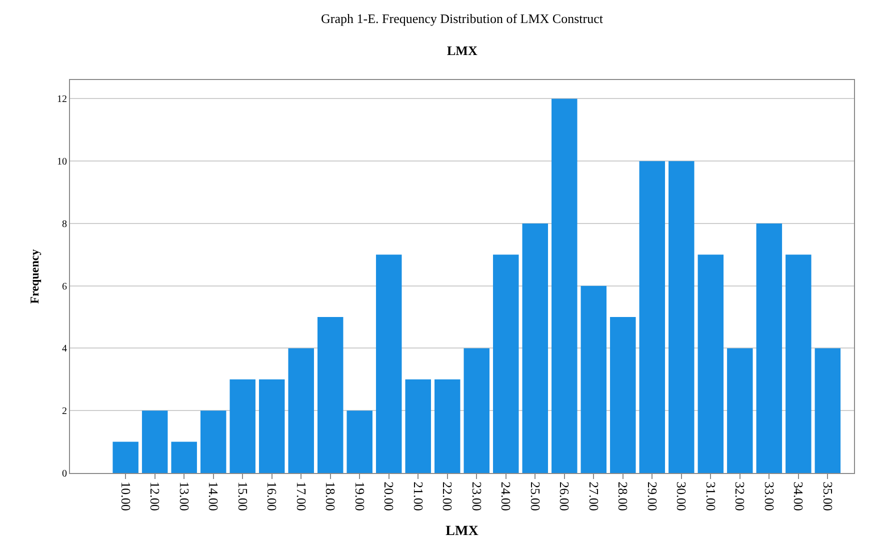 The image size is (884, 558). What do you see at coordinates (389, 496) in the screenshot?
I see `x-tick-label: 20.00` at bounding box center [389, 496].